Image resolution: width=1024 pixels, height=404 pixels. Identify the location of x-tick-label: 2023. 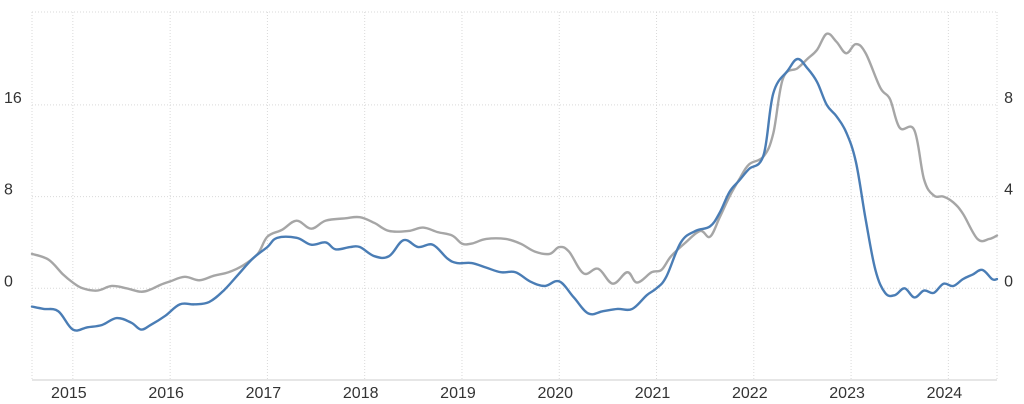
(847, 393).